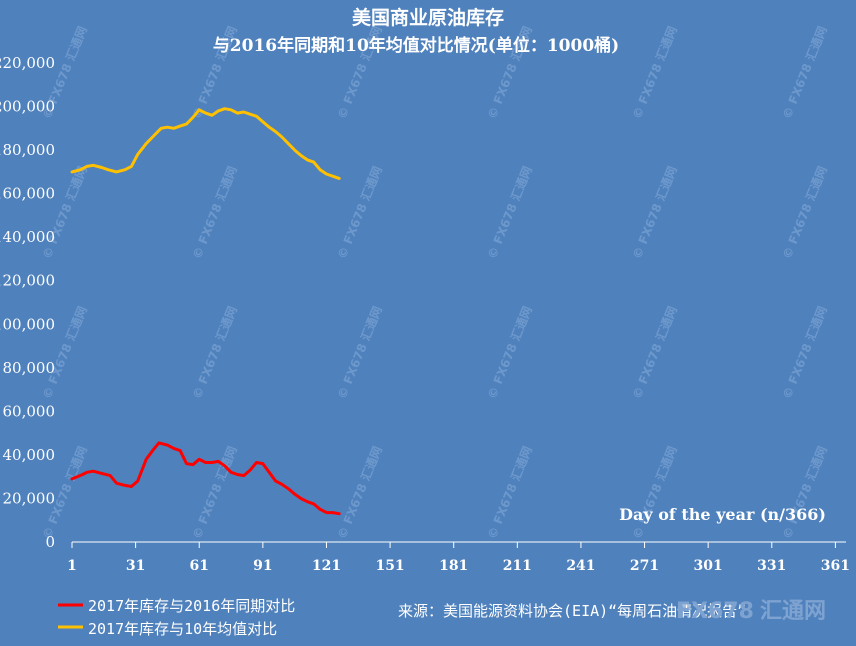 The width and height of the screenshot is (856, 646). I want to click on x-tick-label: 31, so click(135, 566).